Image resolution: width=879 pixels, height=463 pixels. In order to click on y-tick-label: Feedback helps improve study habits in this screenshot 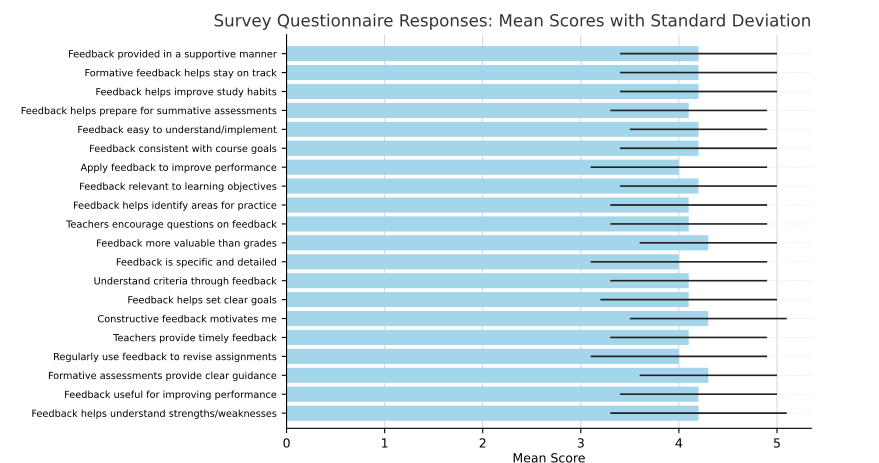, I will do `click(186, 93)`.